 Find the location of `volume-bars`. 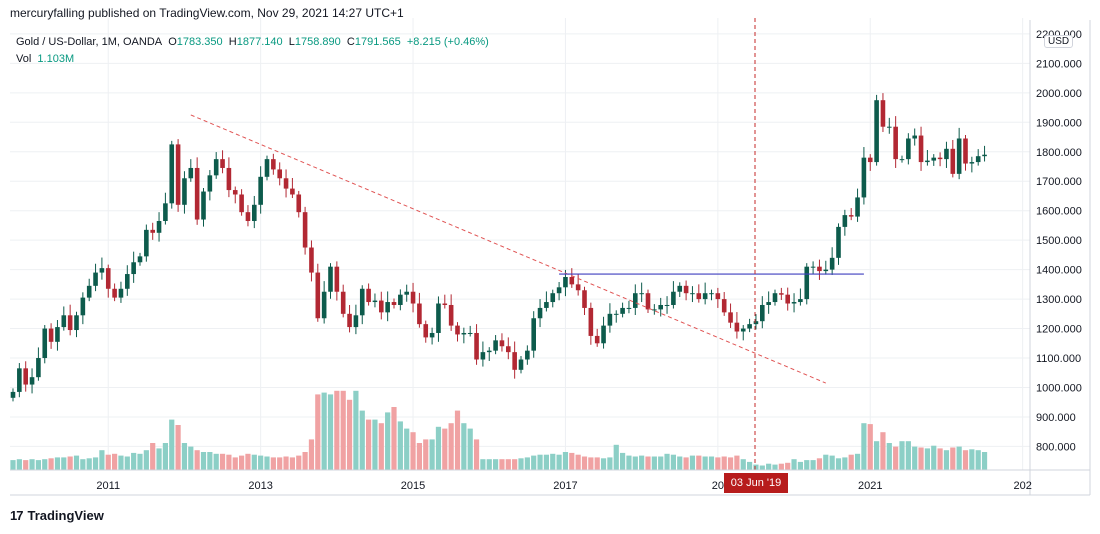

volume-bars is located at coordinates (499, 430).